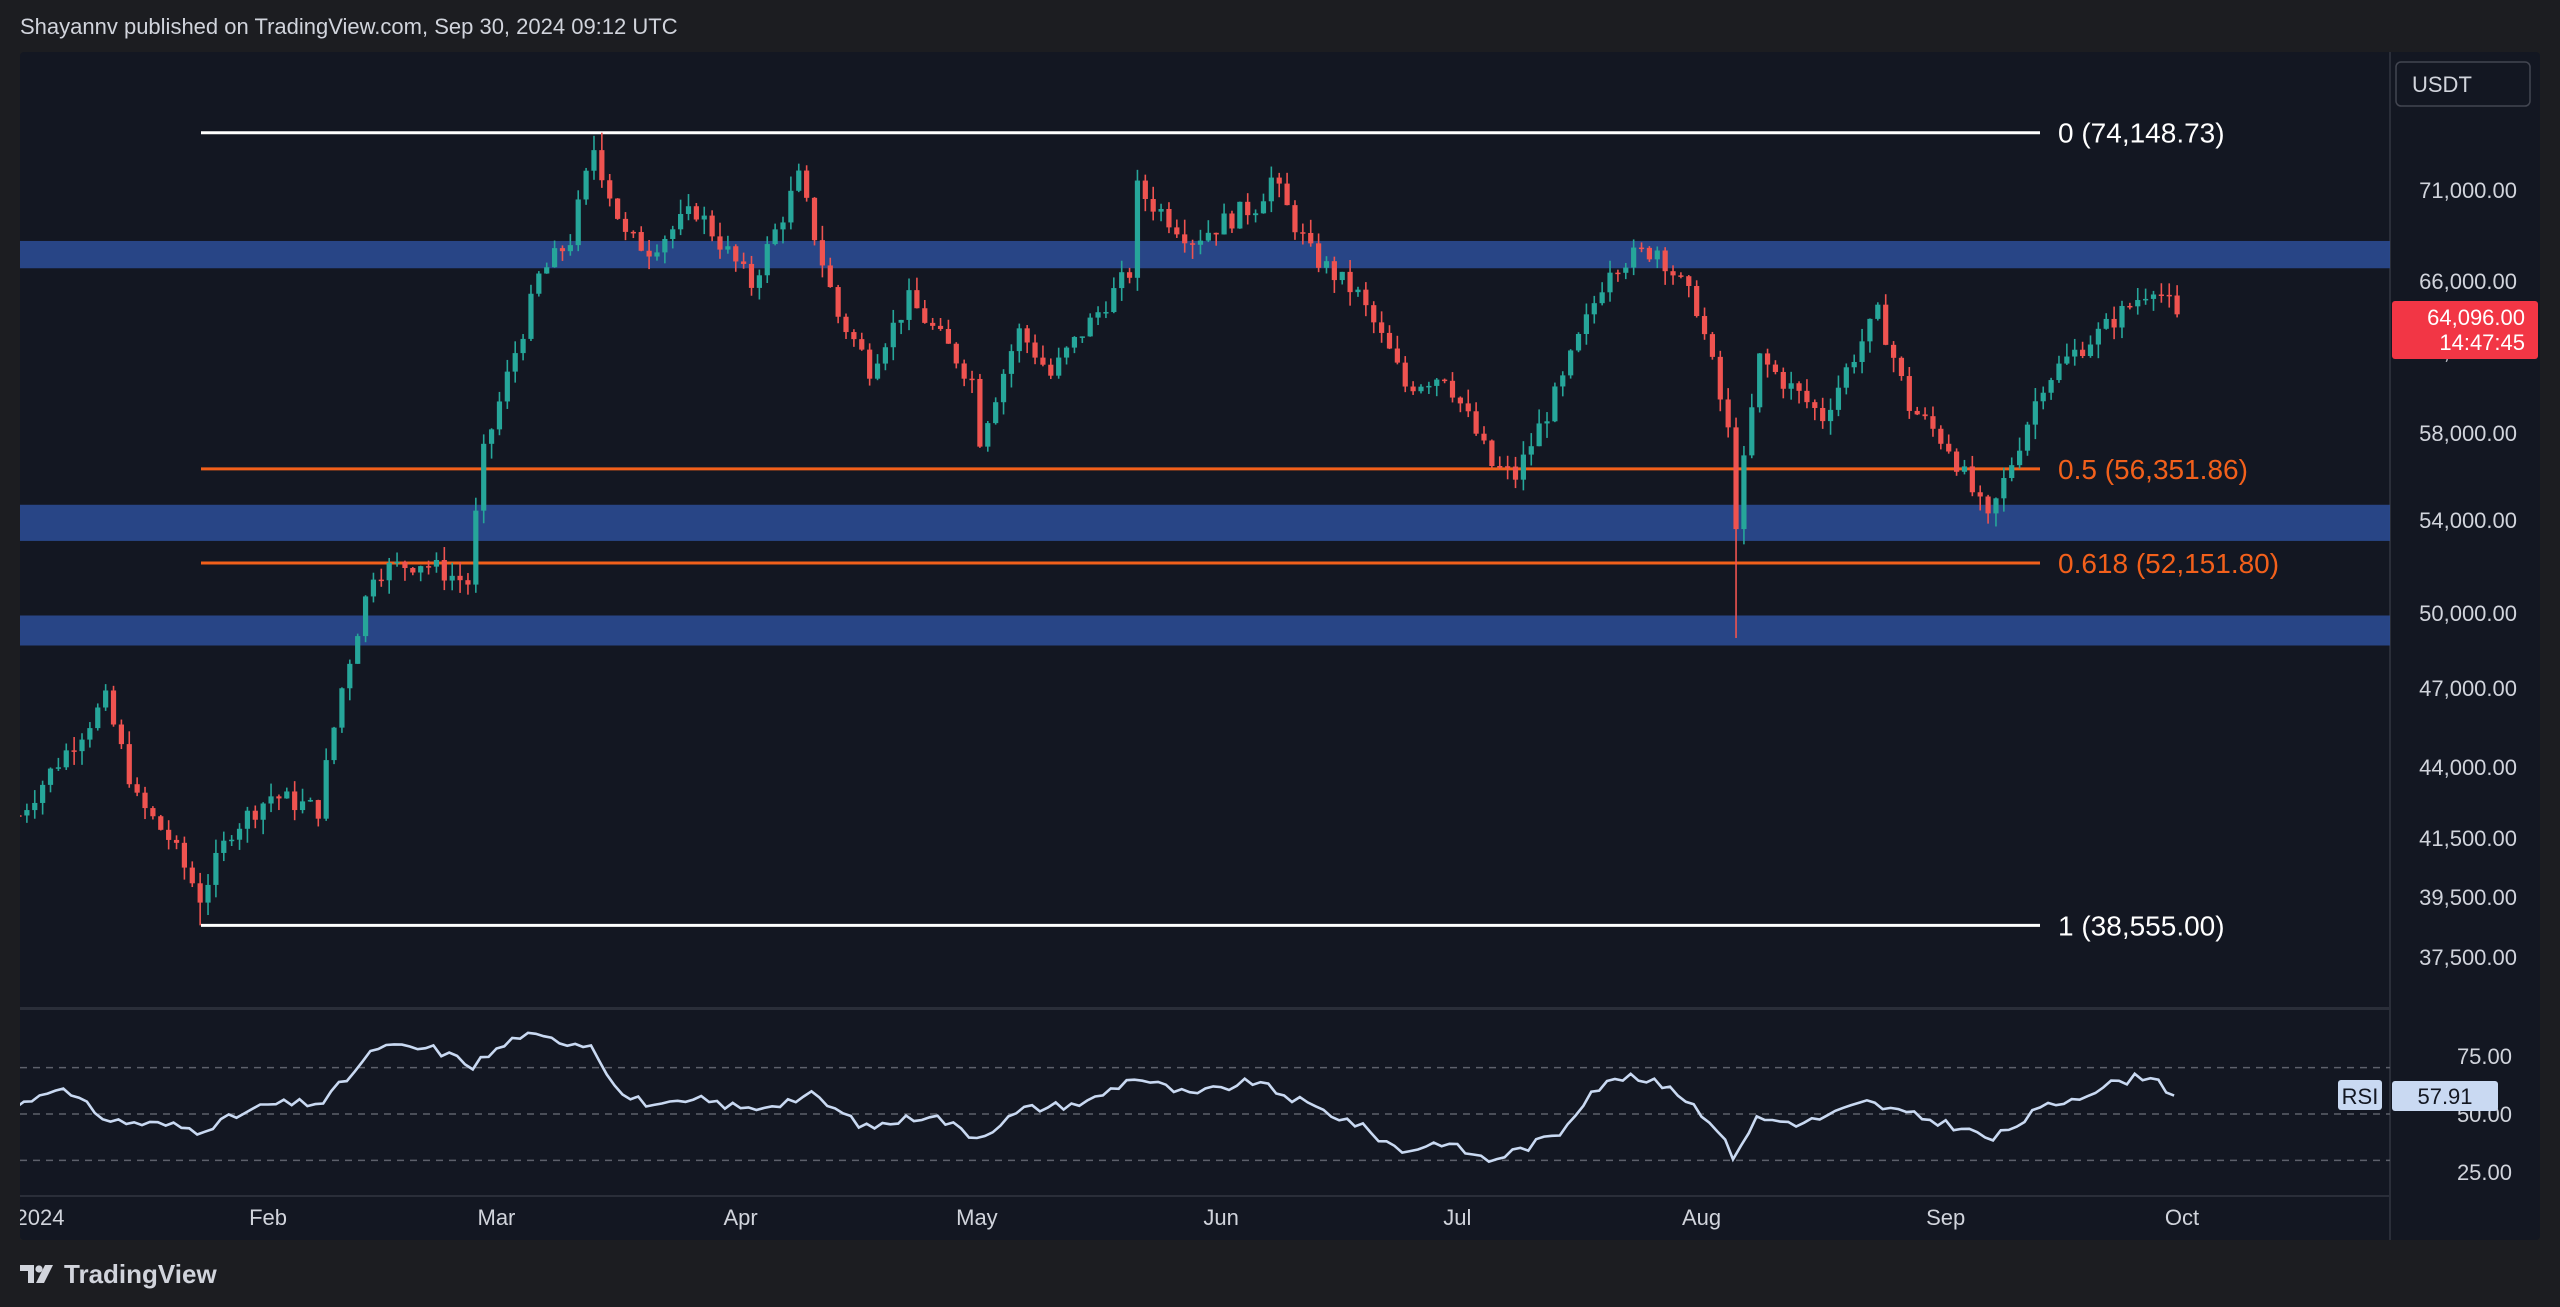 The image size is (2560, 1307). Describe the element at coordinates (2465, 330) in the screenshot. I see `last-price-badge` at that location.